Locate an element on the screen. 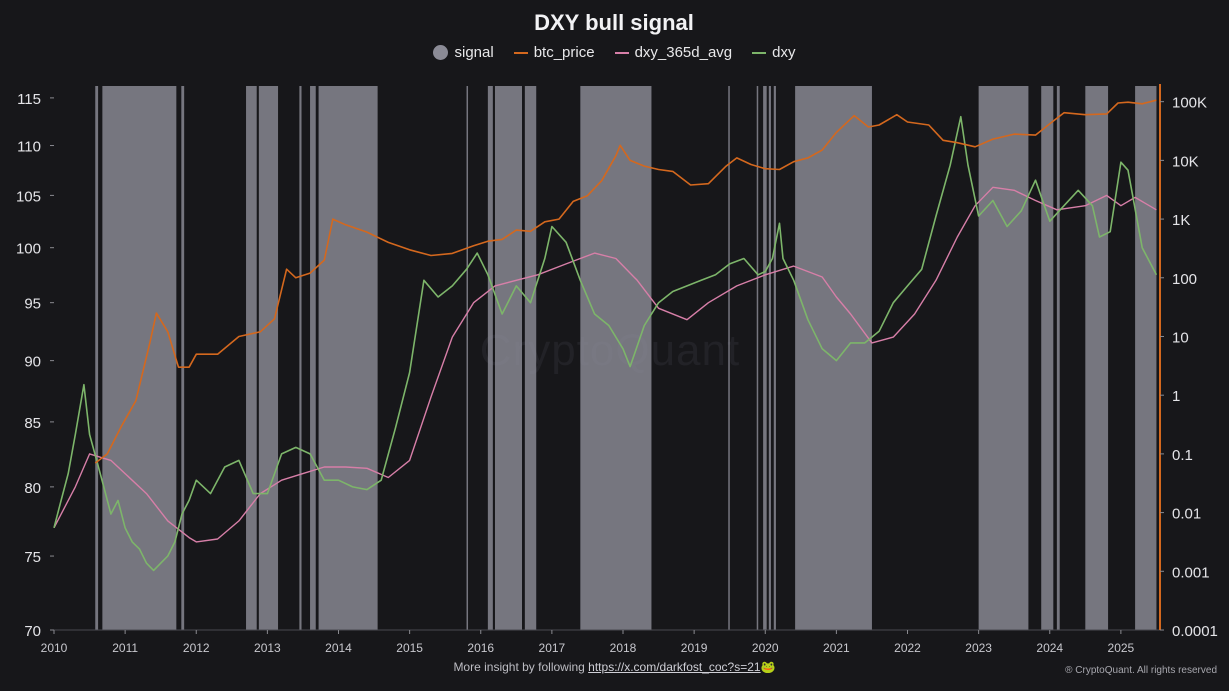 The width and height of the screenshot is (1229, 691). y-right-tick-label-0-1: 0.1 is located at coordinates (1182, 455).